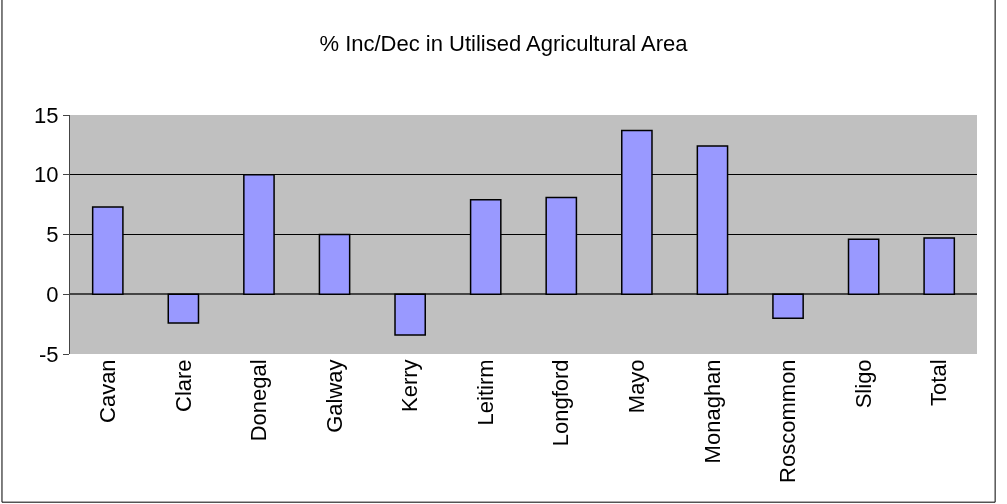 Image resolution: width=1007 pixels, height=504 pixels. Describe the element at coordinates (561, 403) in the screenshot. I see `x-tick-label: Longford` at that location.